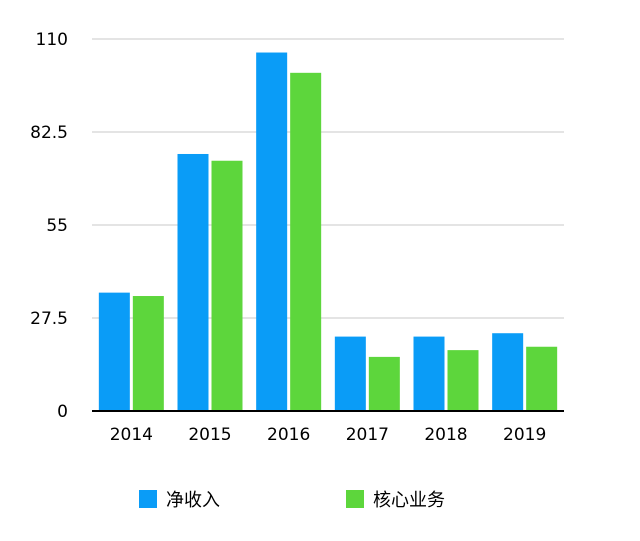 Image resolution: width=640 pixels, height=541 pixels. What do you see at coordinates (209, 435) in the screenshot?
I see `x-tick-label: 2015` at bounding box center [209, 435].